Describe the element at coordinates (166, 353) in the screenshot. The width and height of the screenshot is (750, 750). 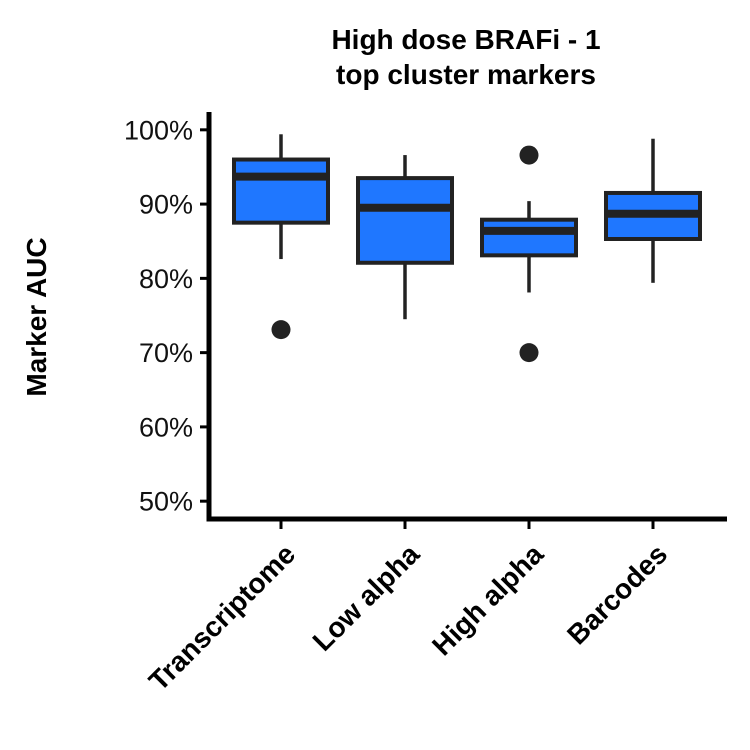
I see `y-tick-label: 70%` at that location.